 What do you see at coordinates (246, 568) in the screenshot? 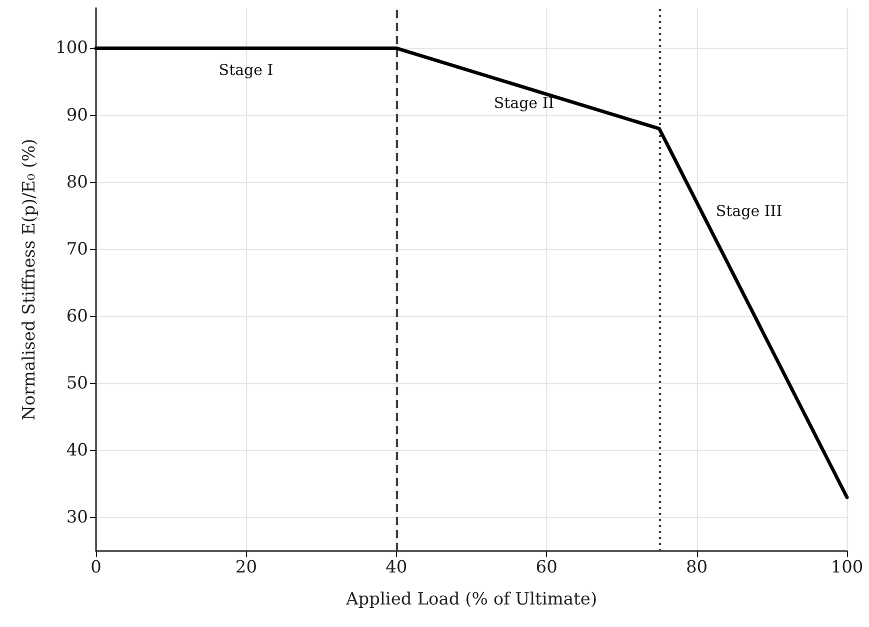
I see `x-tick-label: 20` at bounding box center [246, 568].